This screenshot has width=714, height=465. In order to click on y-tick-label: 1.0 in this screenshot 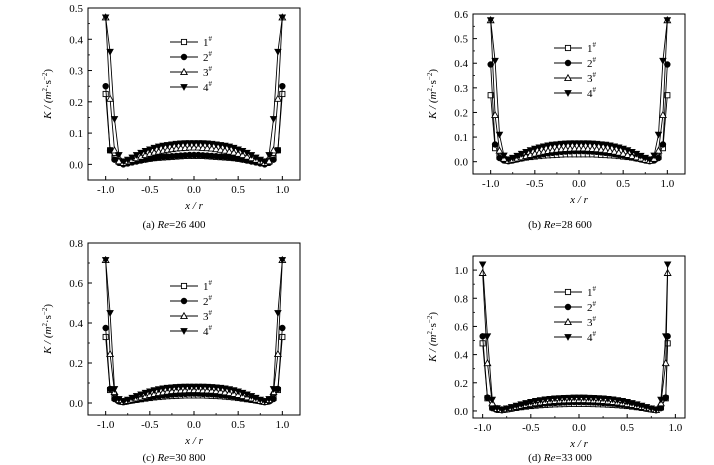, I will do `click(461, 271)`.